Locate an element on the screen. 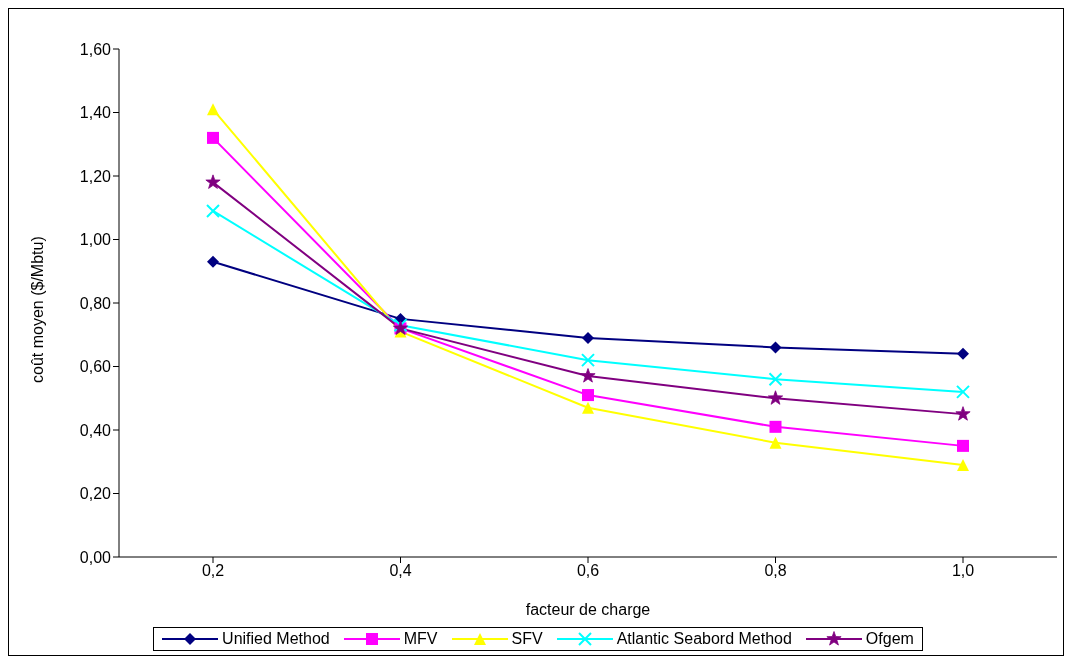 This screenshot has height=666, width=1074. y-tick-label: 1,20 is located at coordinates (95, 176).